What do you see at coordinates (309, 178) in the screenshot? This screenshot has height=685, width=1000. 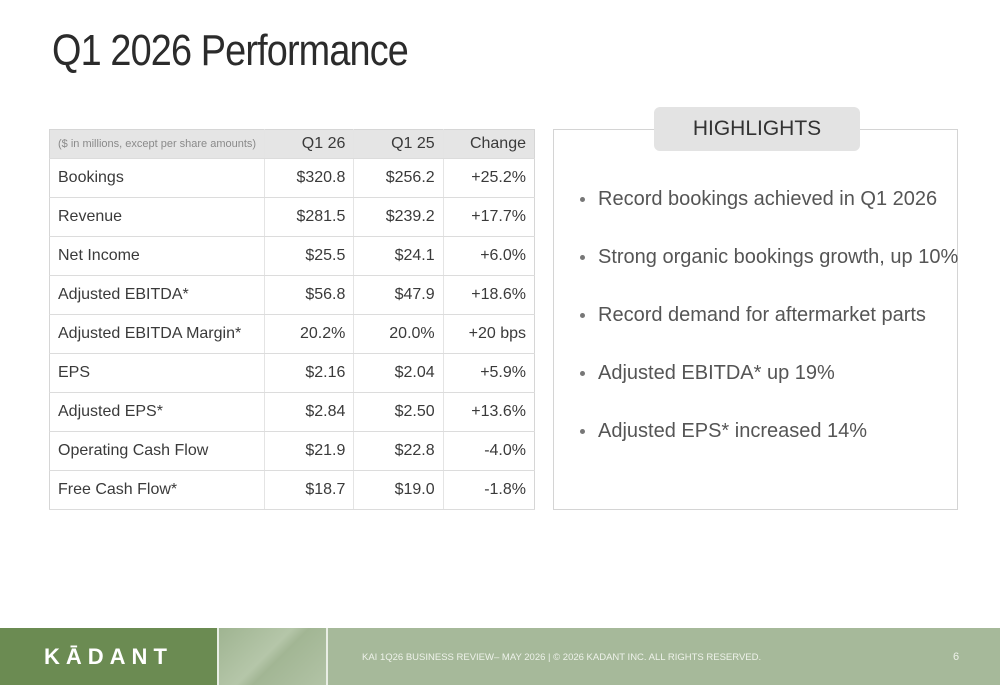 I see `cell-q1-26: $320.8` at bounding box center [309, 178].